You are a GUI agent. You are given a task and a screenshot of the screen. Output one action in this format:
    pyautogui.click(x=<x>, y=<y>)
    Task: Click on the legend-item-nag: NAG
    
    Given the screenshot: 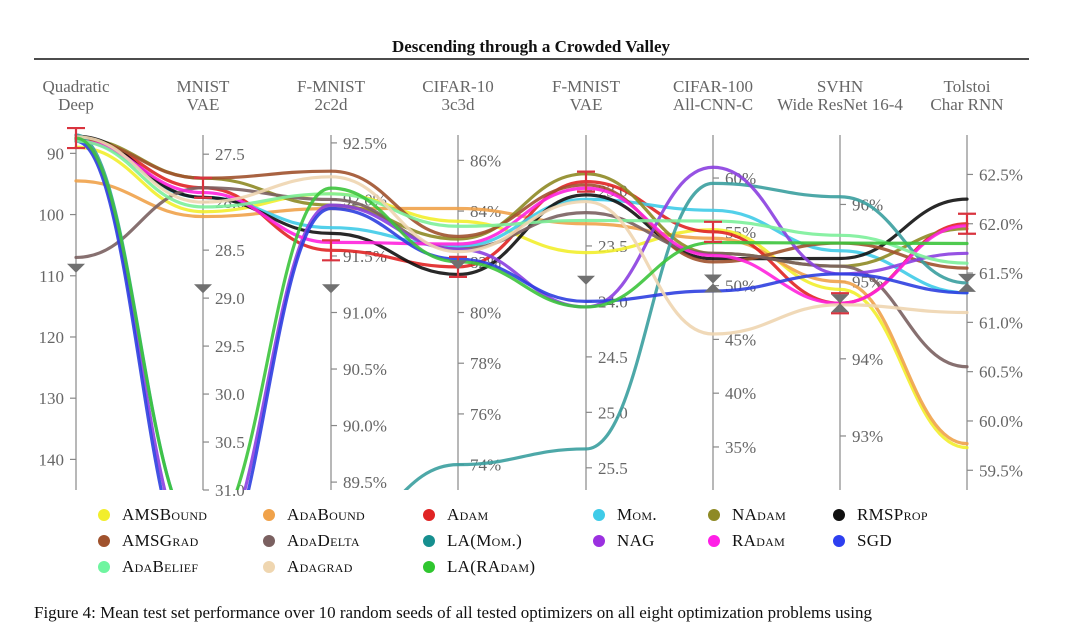 What is the action you would take?
    pyautogui.click(x=624, y=541)
    